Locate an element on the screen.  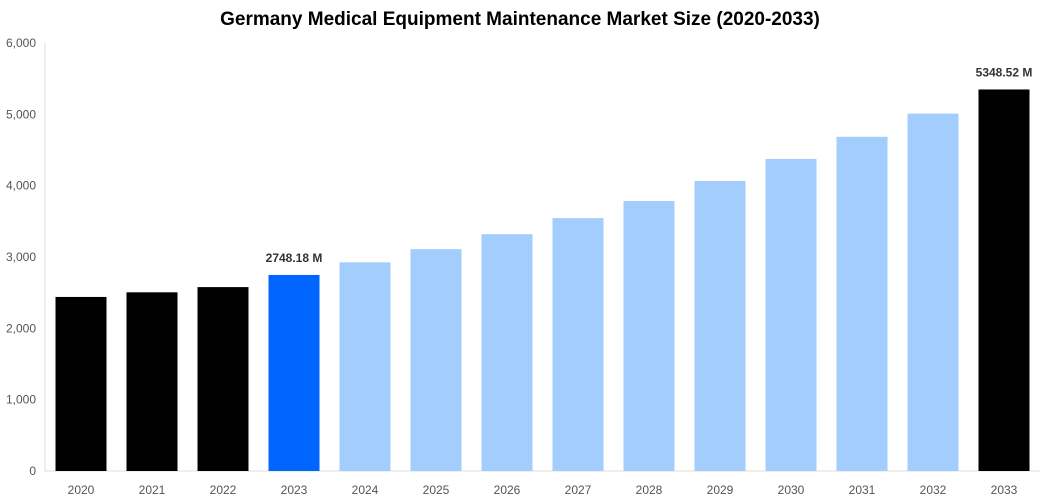
x-tick-label: 2029 is located at coordinates (720, 490).